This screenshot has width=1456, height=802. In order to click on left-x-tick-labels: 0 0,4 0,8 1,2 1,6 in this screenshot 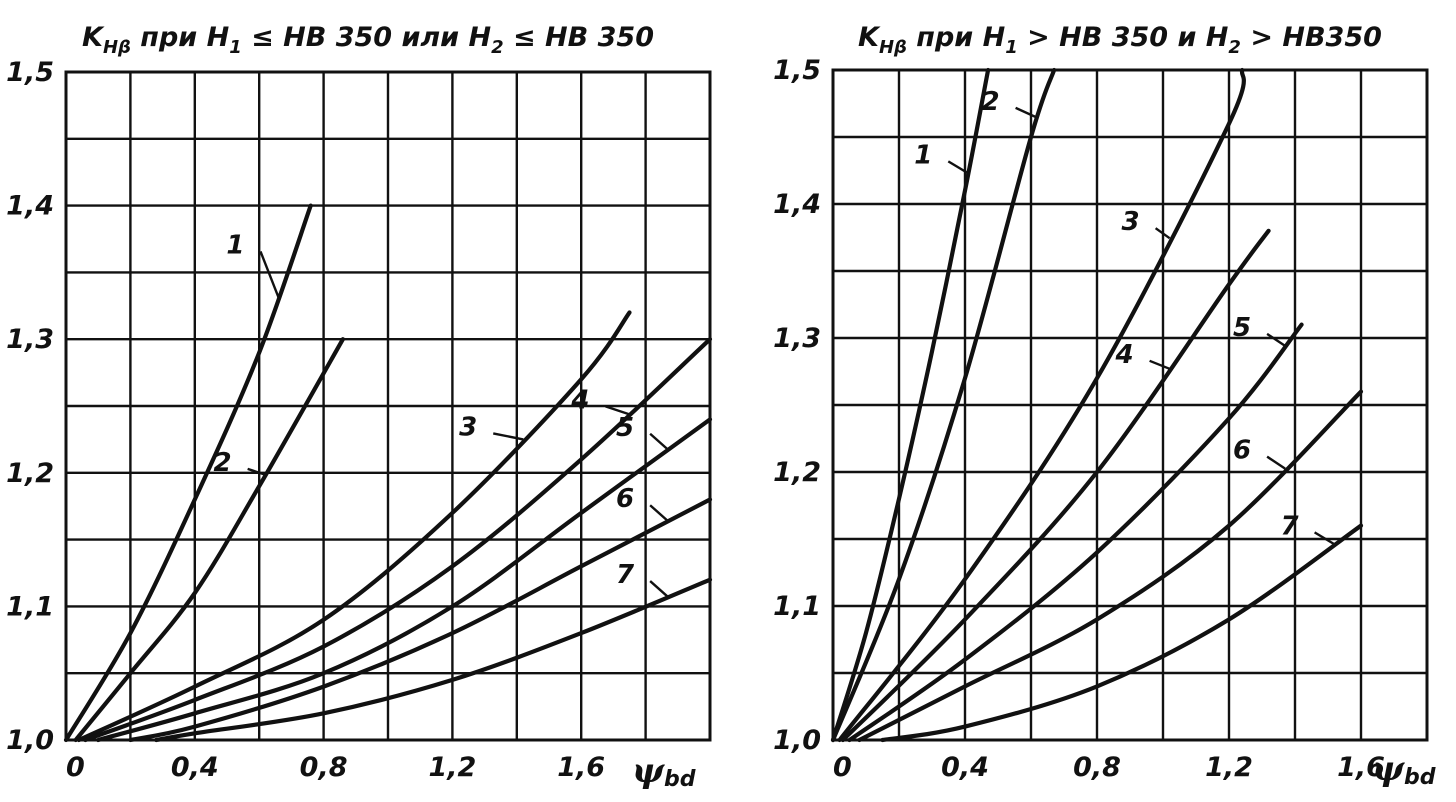, I will do `click(335, 767)`.